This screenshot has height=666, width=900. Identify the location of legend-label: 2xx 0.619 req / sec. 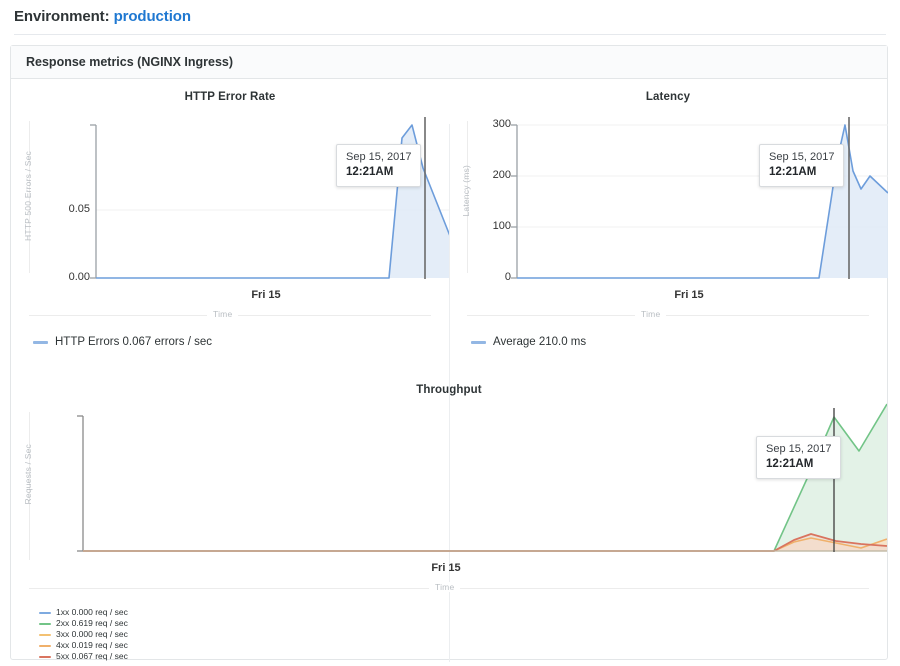
(92, 623).